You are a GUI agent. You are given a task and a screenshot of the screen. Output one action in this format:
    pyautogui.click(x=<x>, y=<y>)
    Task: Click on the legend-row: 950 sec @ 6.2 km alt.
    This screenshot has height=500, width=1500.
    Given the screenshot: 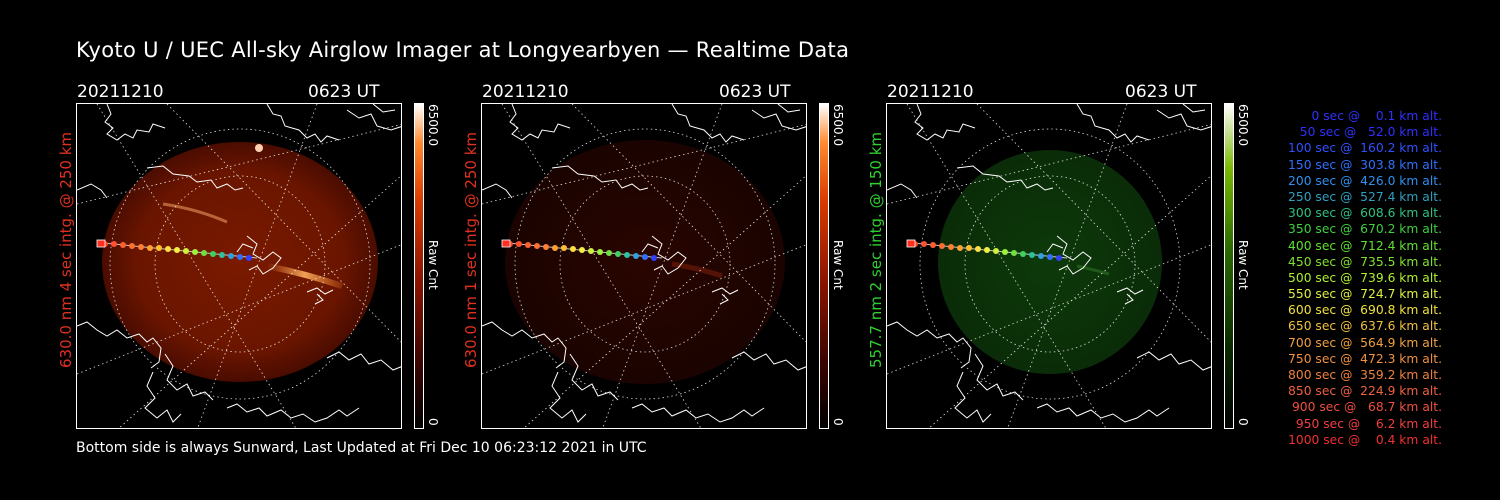 What is the action you would take?
    pyautogui.click(x=1366, y=423)
    